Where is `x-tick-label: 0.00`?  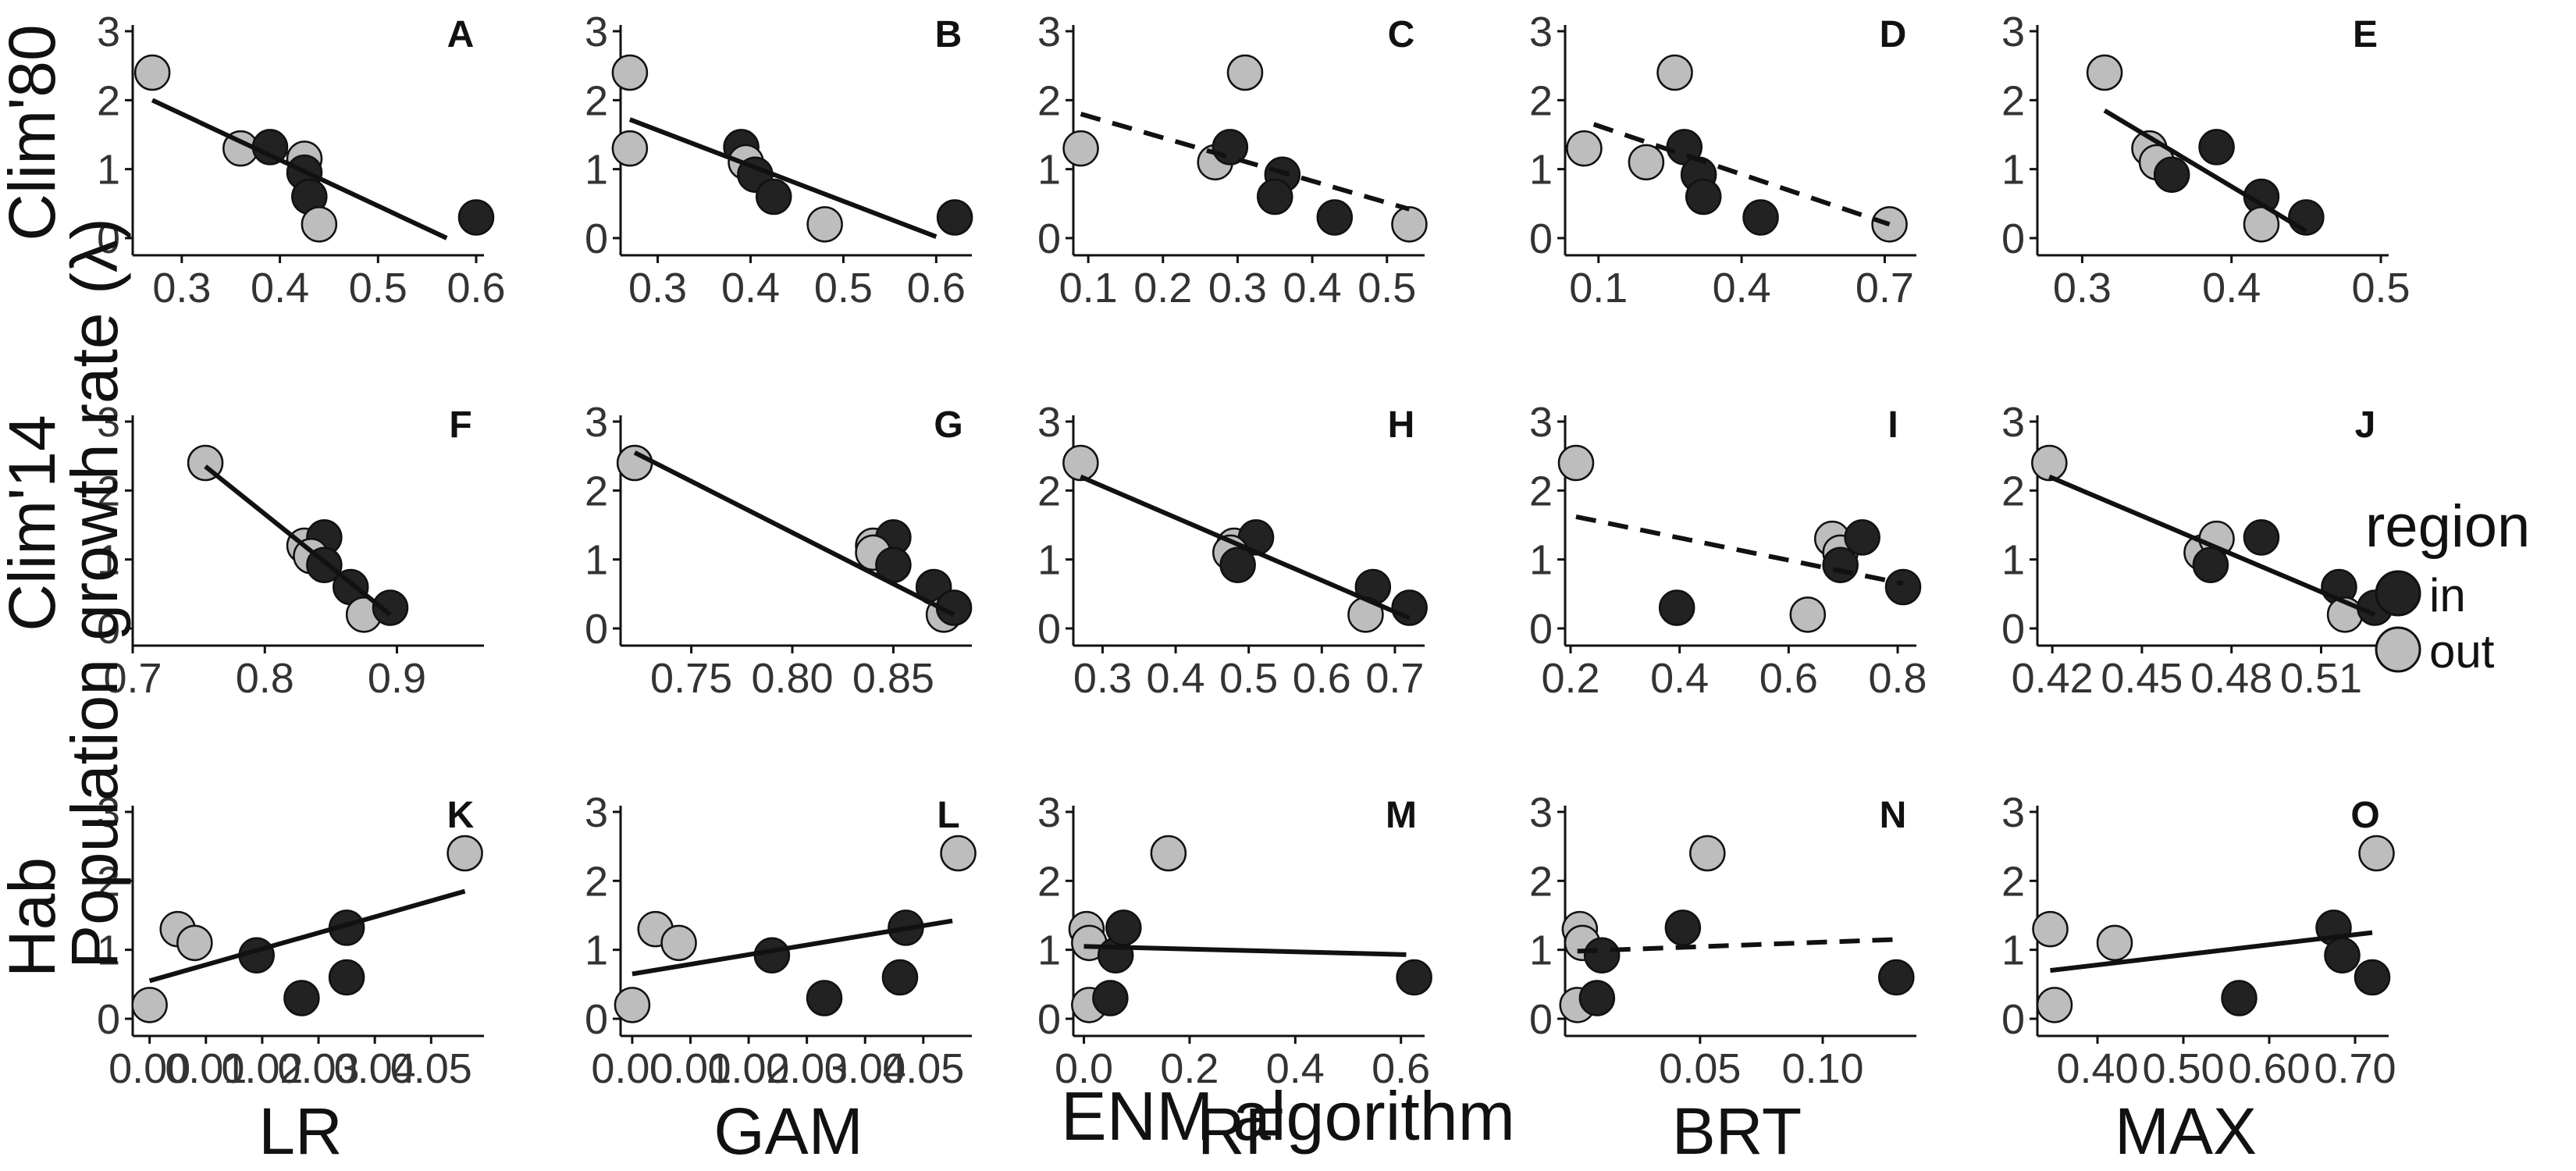 x-tick-label: 0.00 is located at coordinates (149, 1068).